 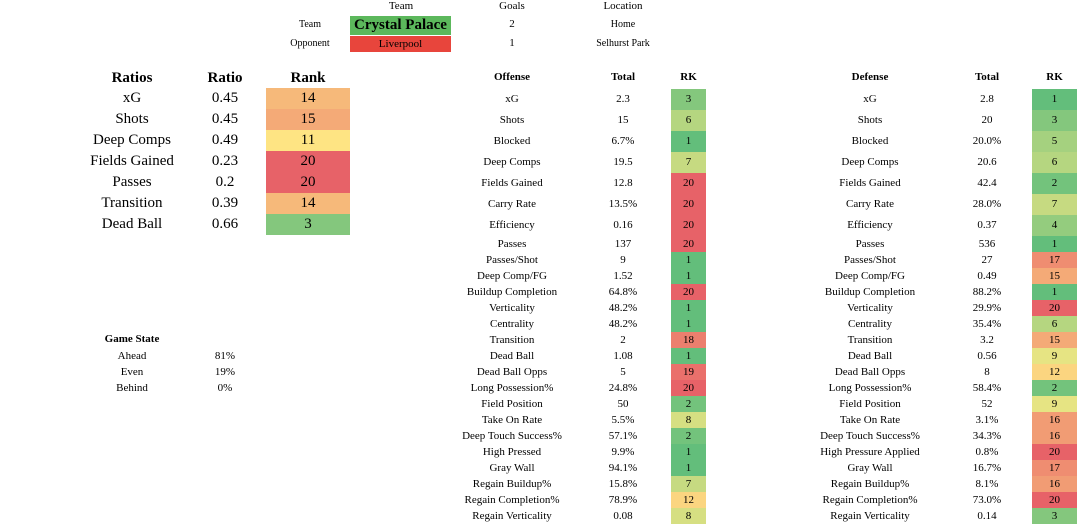 What do you see at coordinates (1054, 388) in the screenshot?
I see `defense-row-rank: 2` at bounding box center [1054, 388].